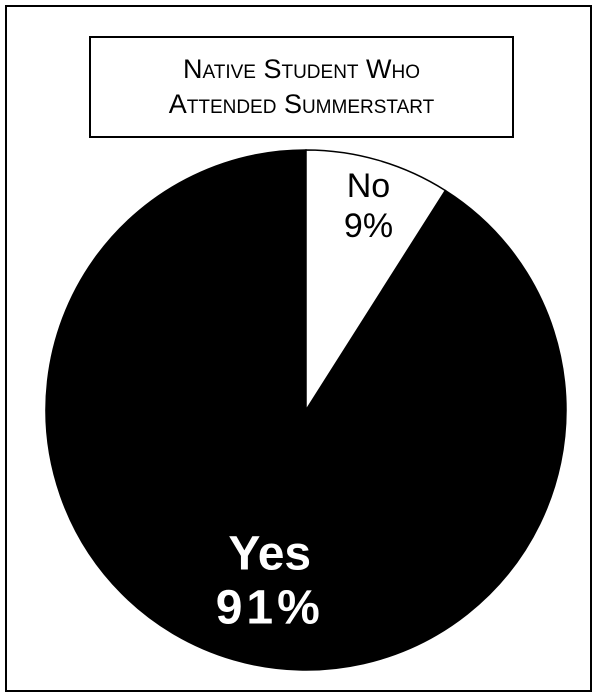 The height and width of the screenshot is (696, 597). What do you see at coordinates (270, 608) in the screenshot?
I see `slice-value-yes: 91%` at bounding box center [270, 608].